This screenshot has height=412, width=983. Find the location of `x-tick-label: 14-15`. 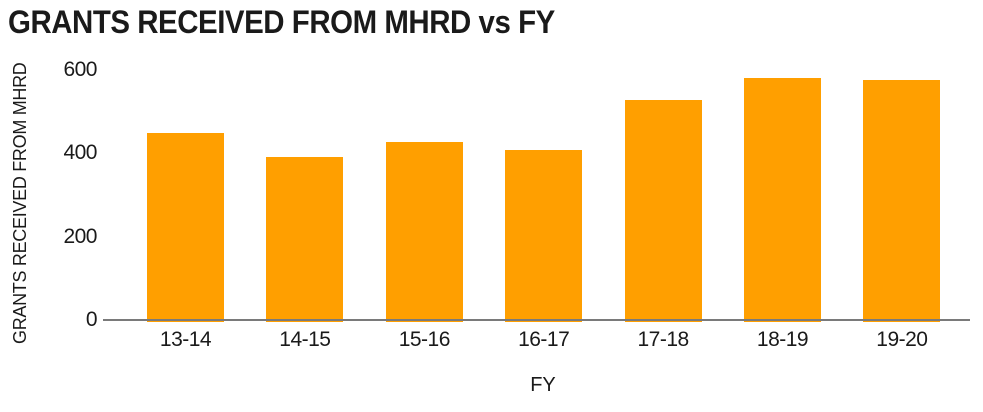

x-tick-label: 14-15 is located at coordinates (305, 339).